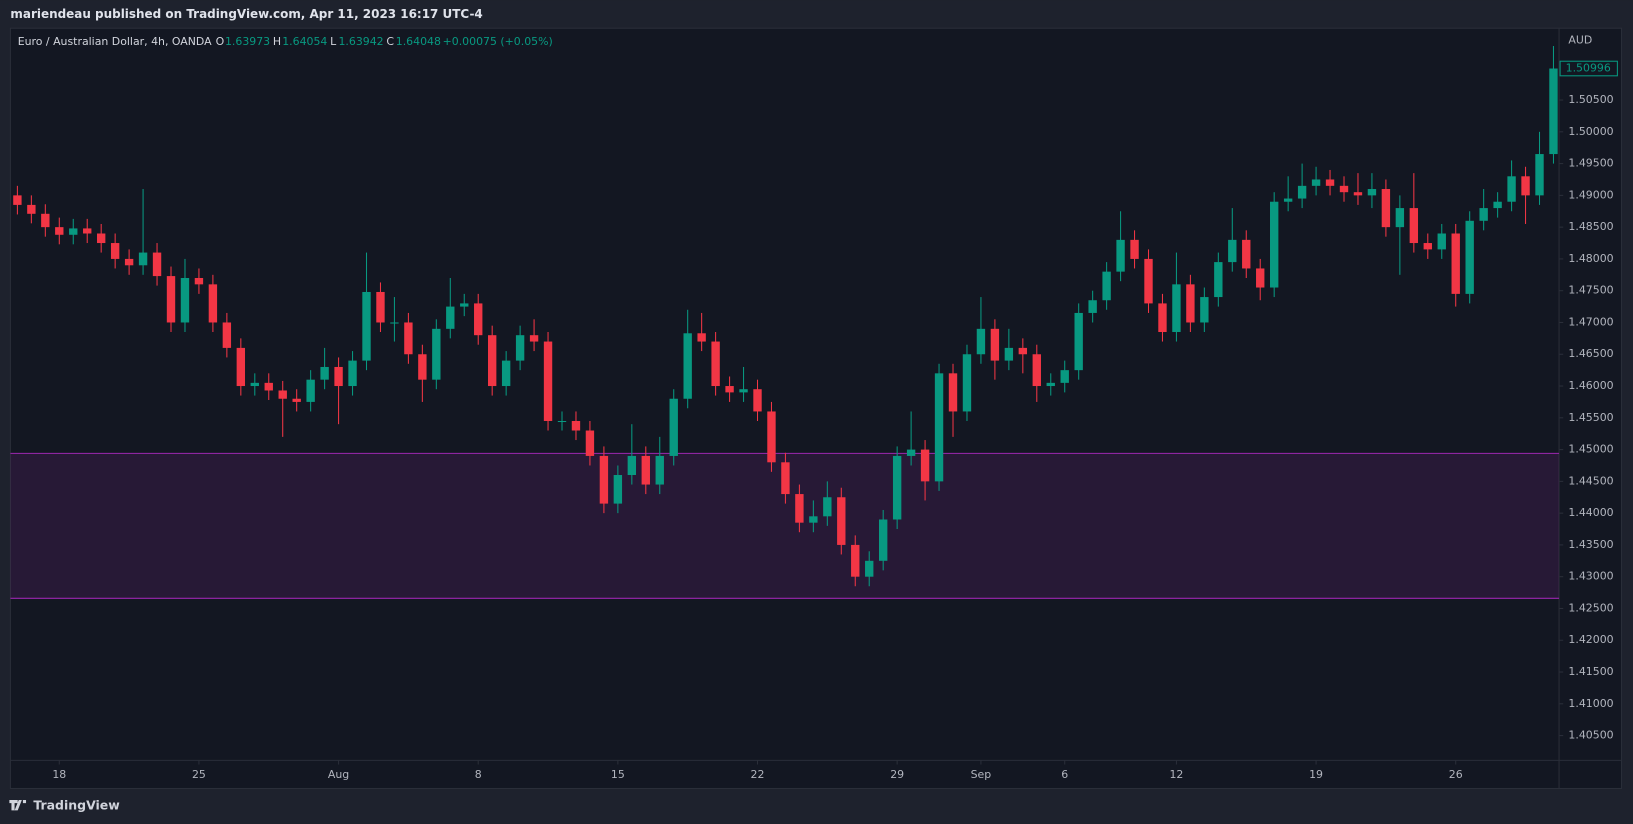 The height and width of the screenshot is (824, 1633). What do you see at coordinates (115, 41) in the screenshot?
I see `symbol: Euro / Australian Dollar, 4h, OANDA` at bounding box center [115, 41].